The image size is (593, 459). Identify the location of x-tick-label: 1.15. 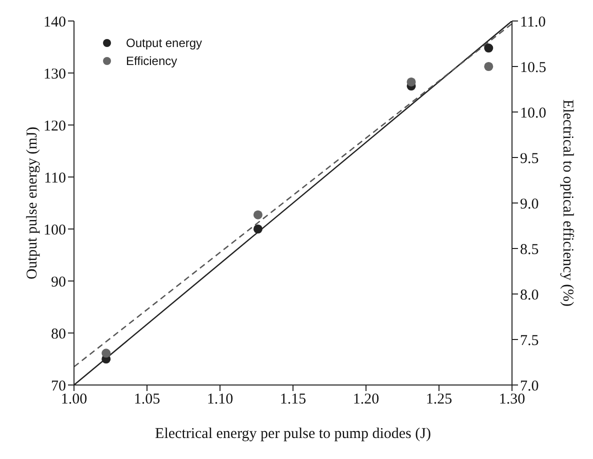
(293, 400).